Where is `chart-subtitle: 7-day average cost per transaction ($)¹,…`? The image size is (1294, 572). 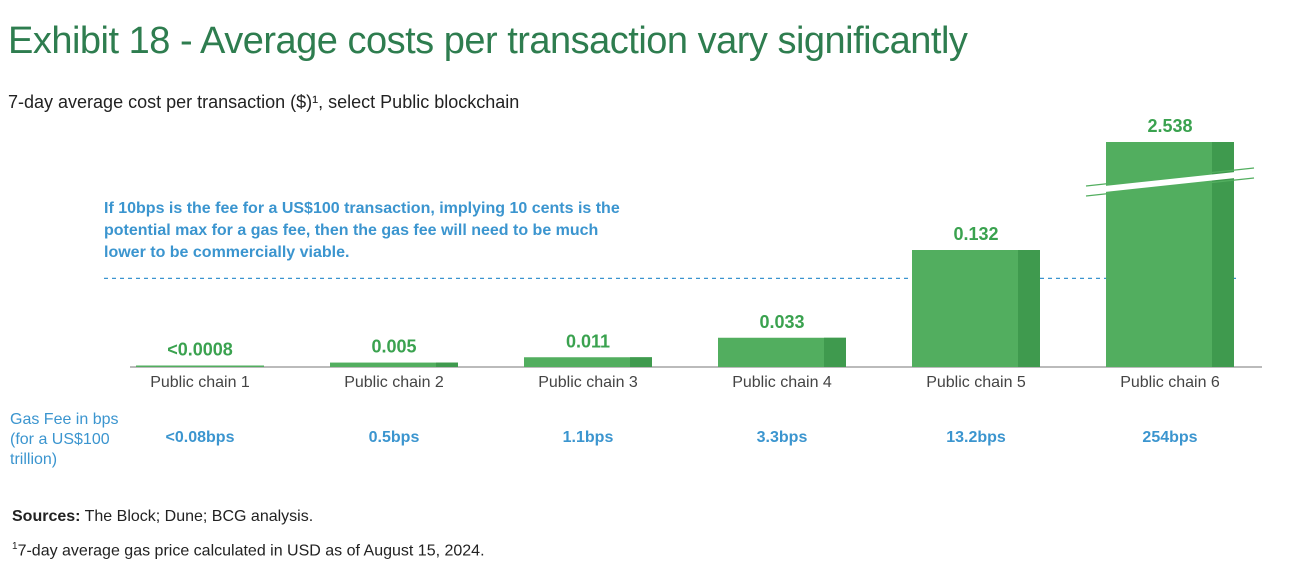
chart-subtitle: 7-day average cost per transaction ($)¹,… is located at coordinates (264, 102).